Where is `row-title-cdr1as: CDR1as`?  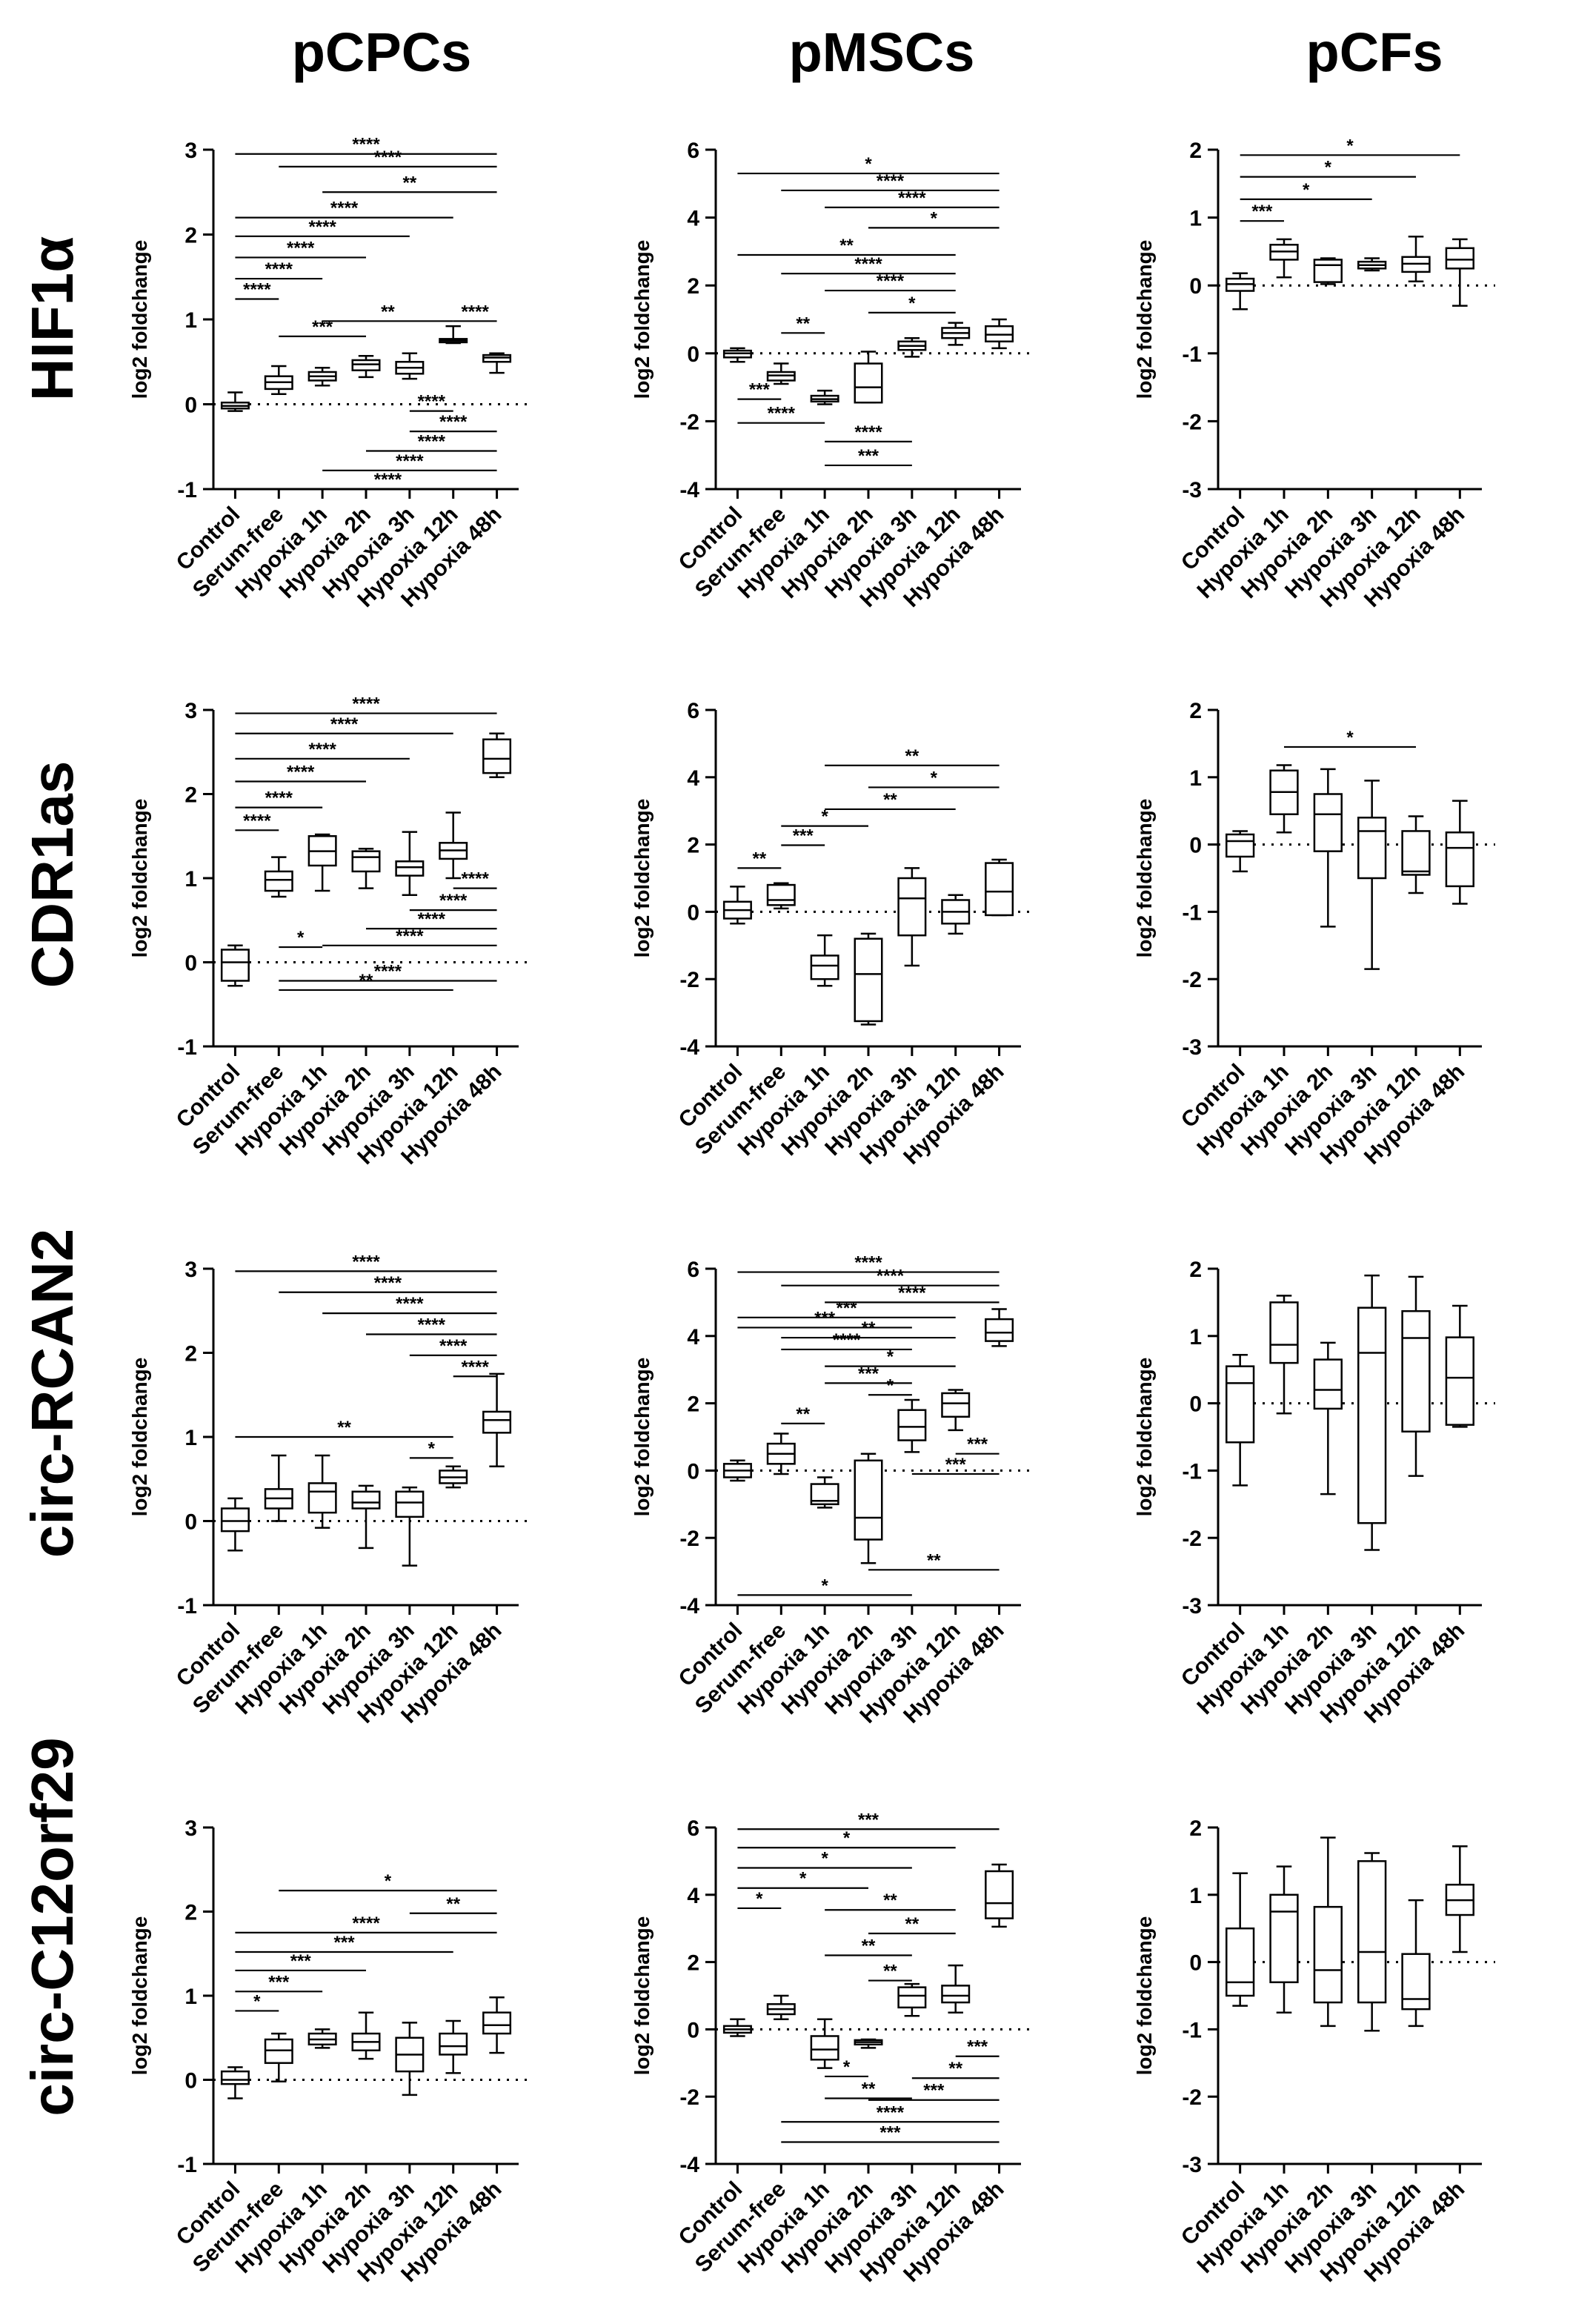
row-title-cdr1as: CDR1as is located at coordinates (52, 875).